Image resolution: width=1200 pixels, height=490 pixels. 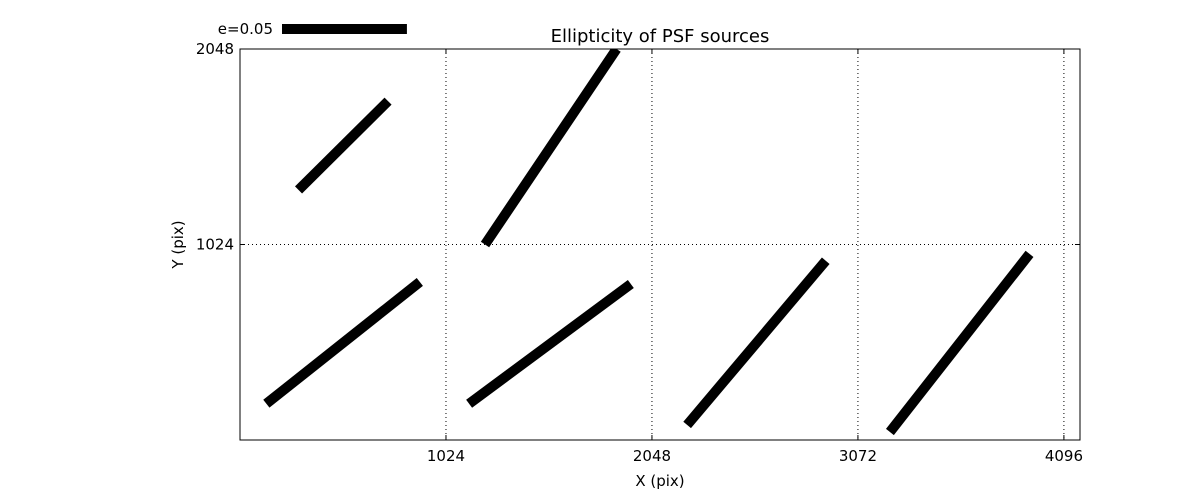 What do you see at coordinates (660, 36) in the screenshot?
I see `chart-title: Ellipticity of PSF sources` at bounding box center [660, 36].